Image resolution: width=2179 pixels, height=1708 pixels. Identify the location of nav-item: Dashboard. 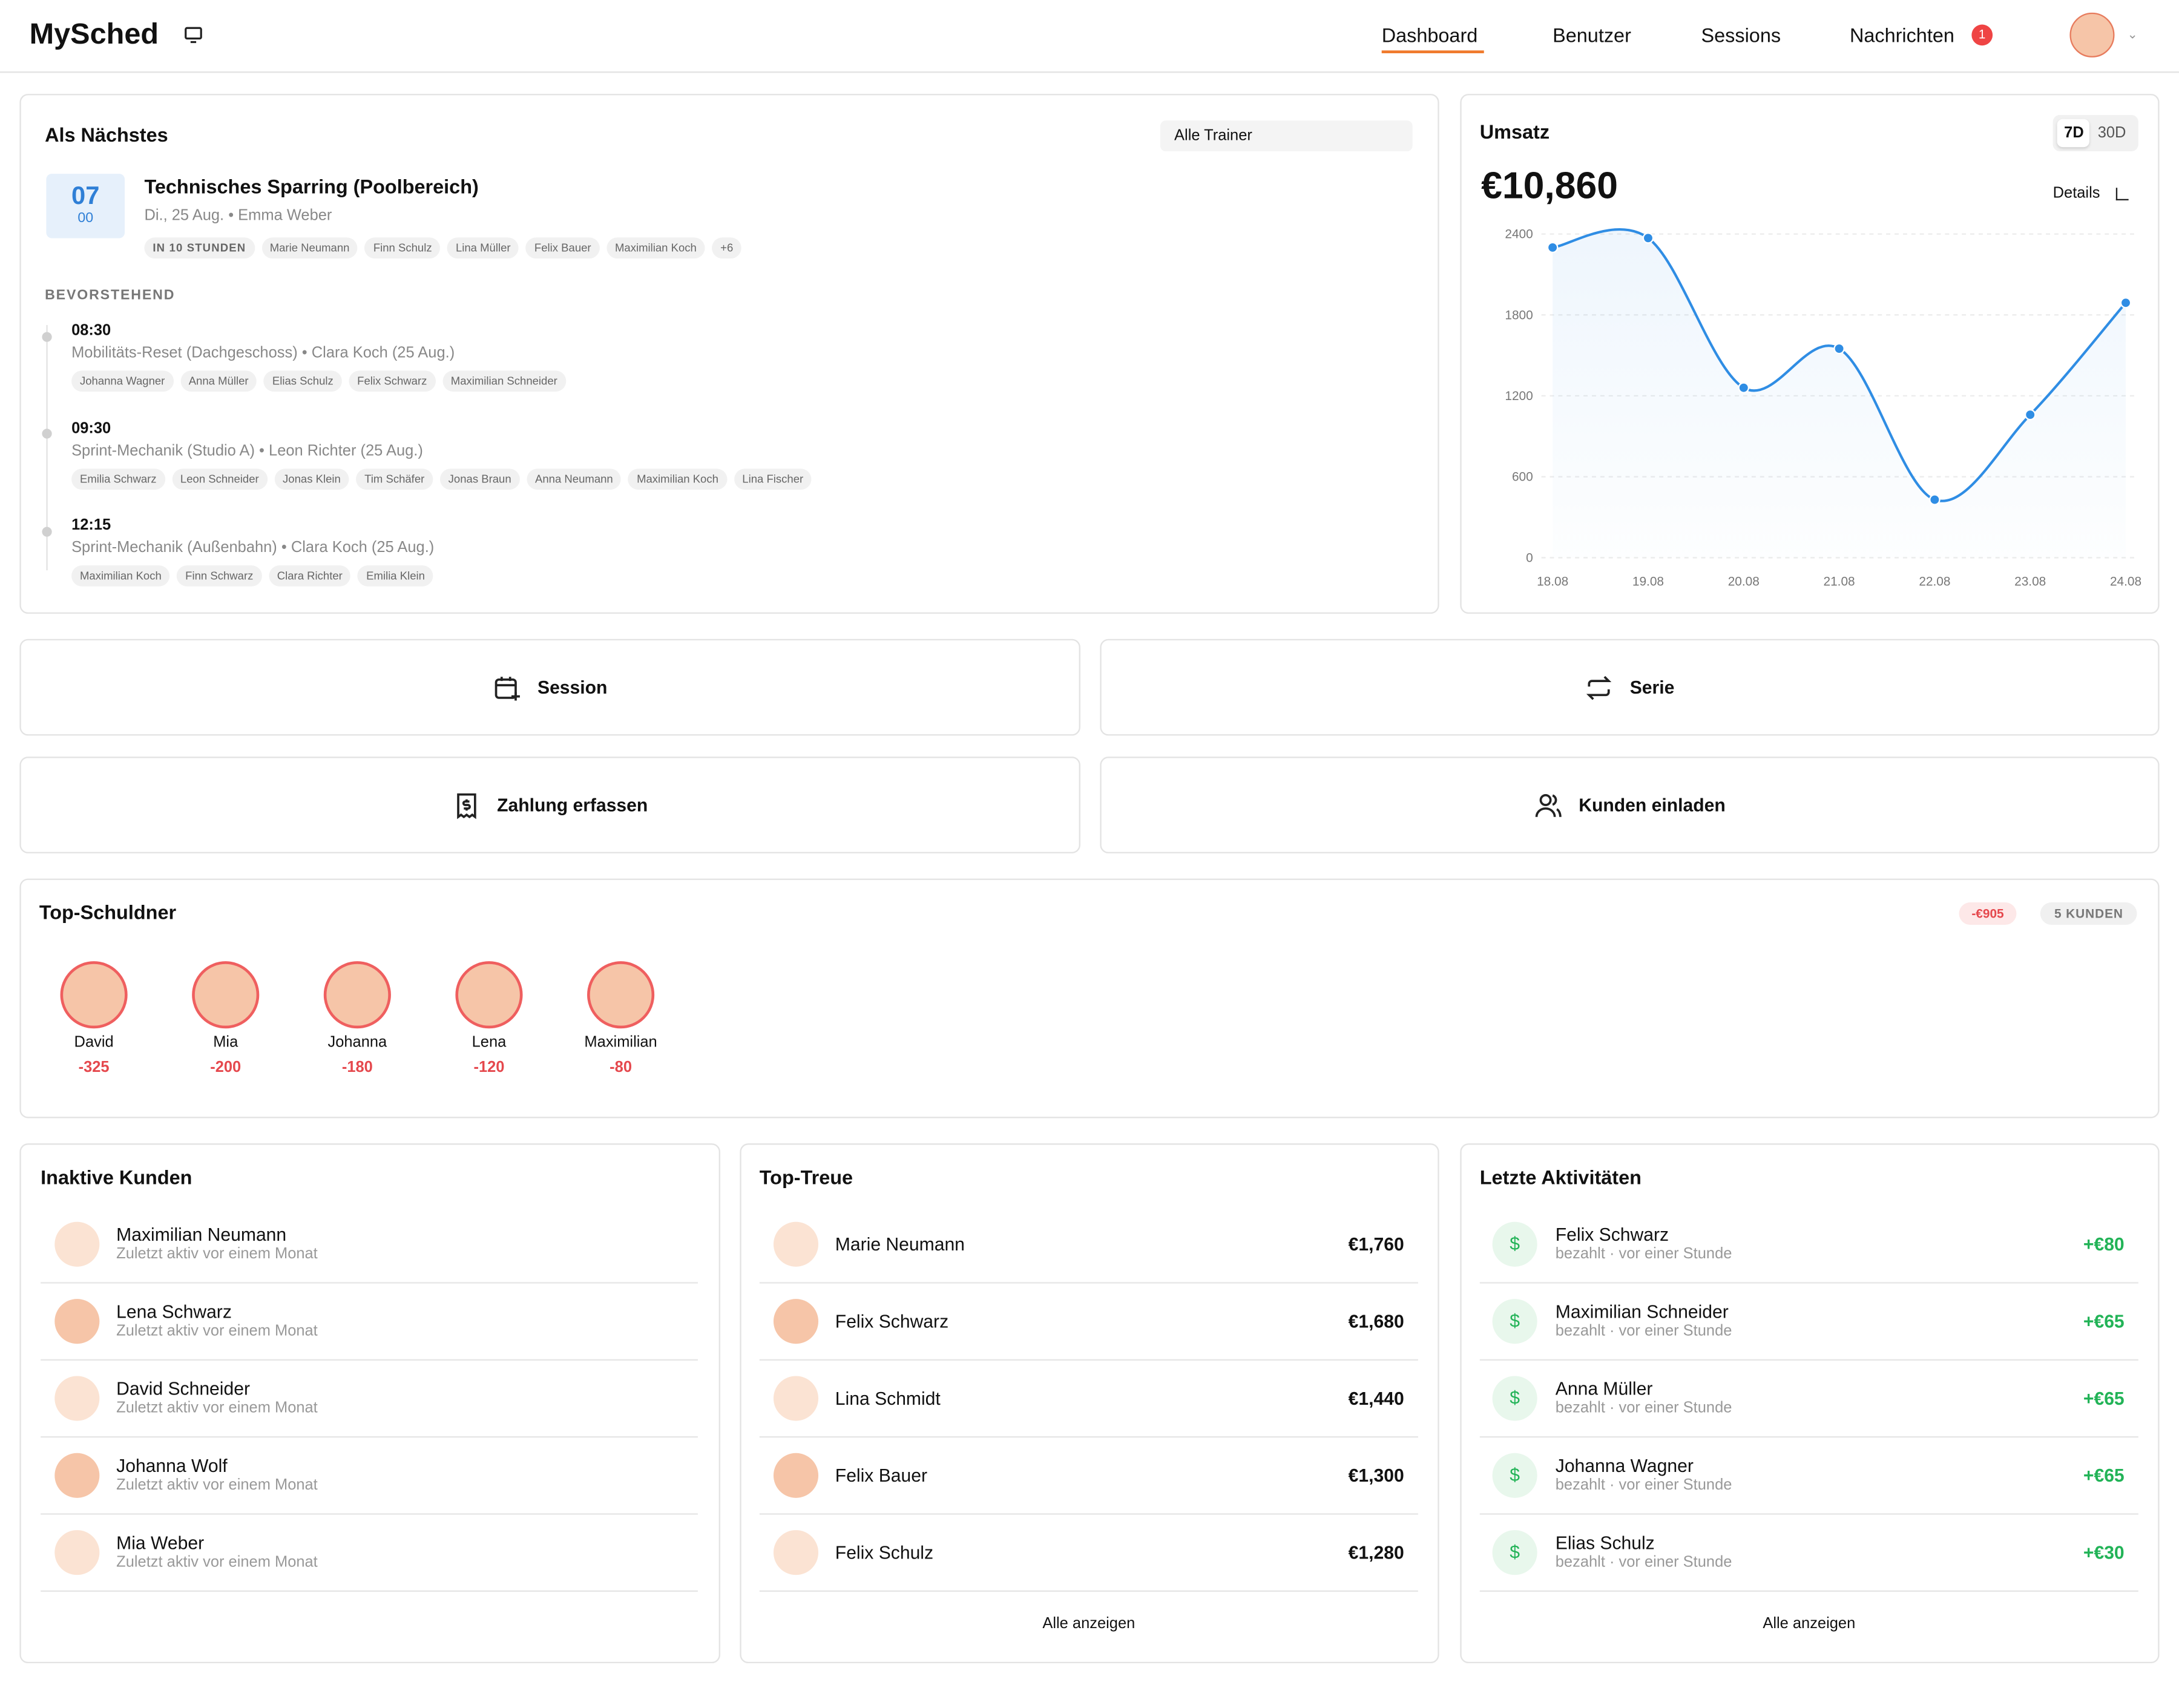
(1429, 35).